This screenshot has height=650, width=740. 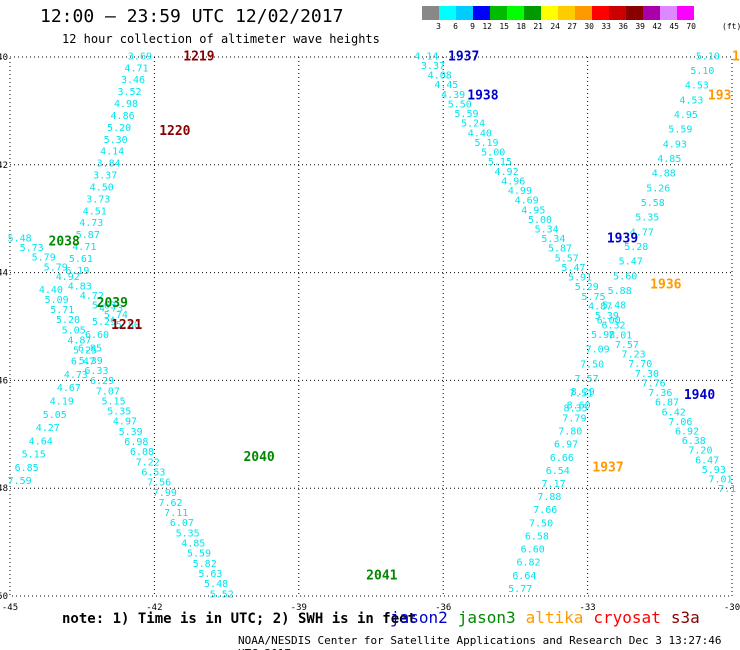 What do you see at coordinates (74, 330) in the screenshot?
I see `wave-height-value: 5.05` at bounding box center [74, 330].